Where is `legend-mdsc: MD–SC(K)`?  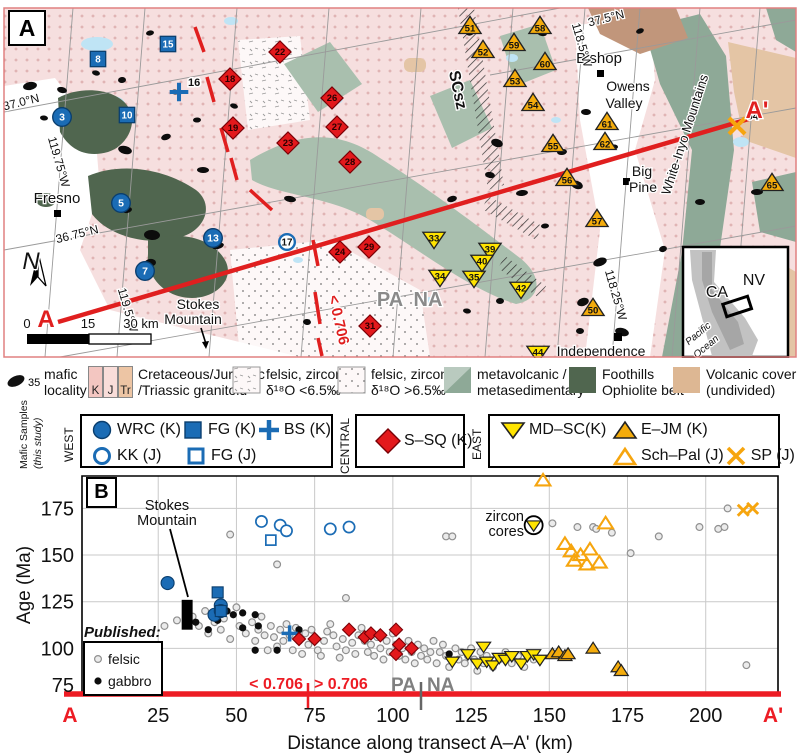
legend-mdsc: MD–SC(K) is located at coordinates (556, 430).